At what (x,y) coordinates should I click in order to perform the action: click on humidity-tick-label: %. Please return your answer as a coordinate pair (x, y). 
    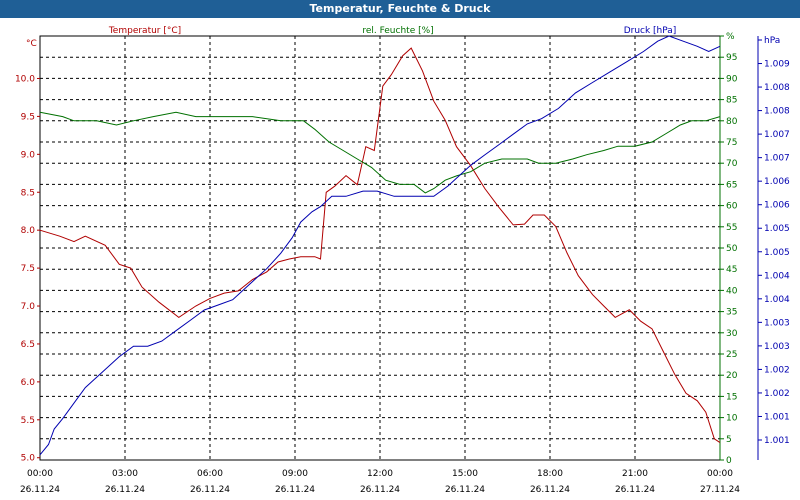
    Looking at the image, I should click on (730, 37).